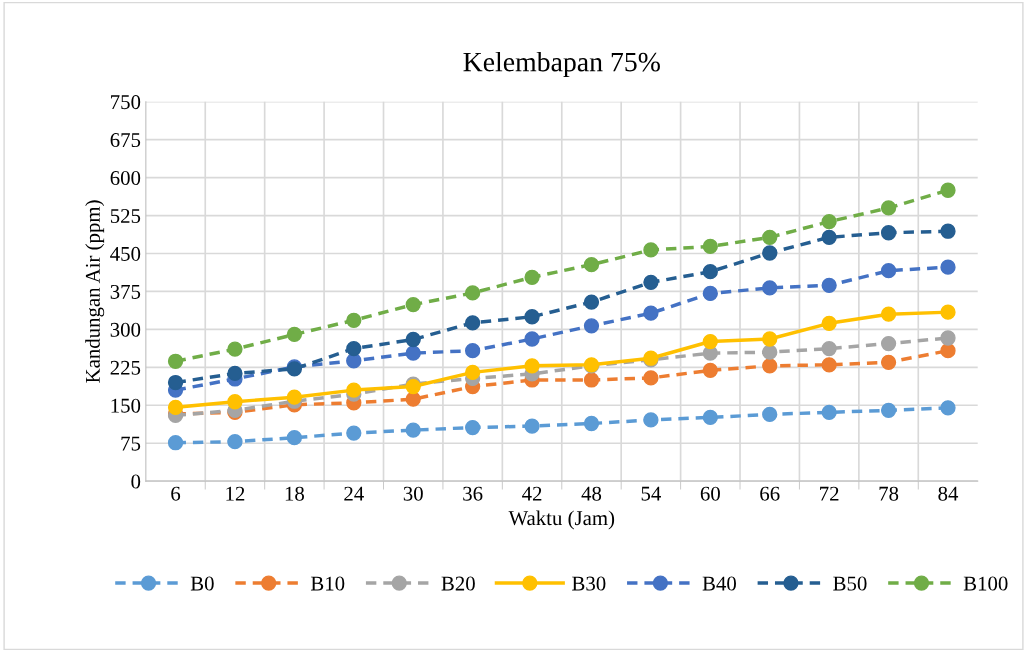 The height and width of the screenshot is (652, 1027). Describe the element at coordinates (354, 493) in the screenshot. I see `x-tick-label: 24` at that location.